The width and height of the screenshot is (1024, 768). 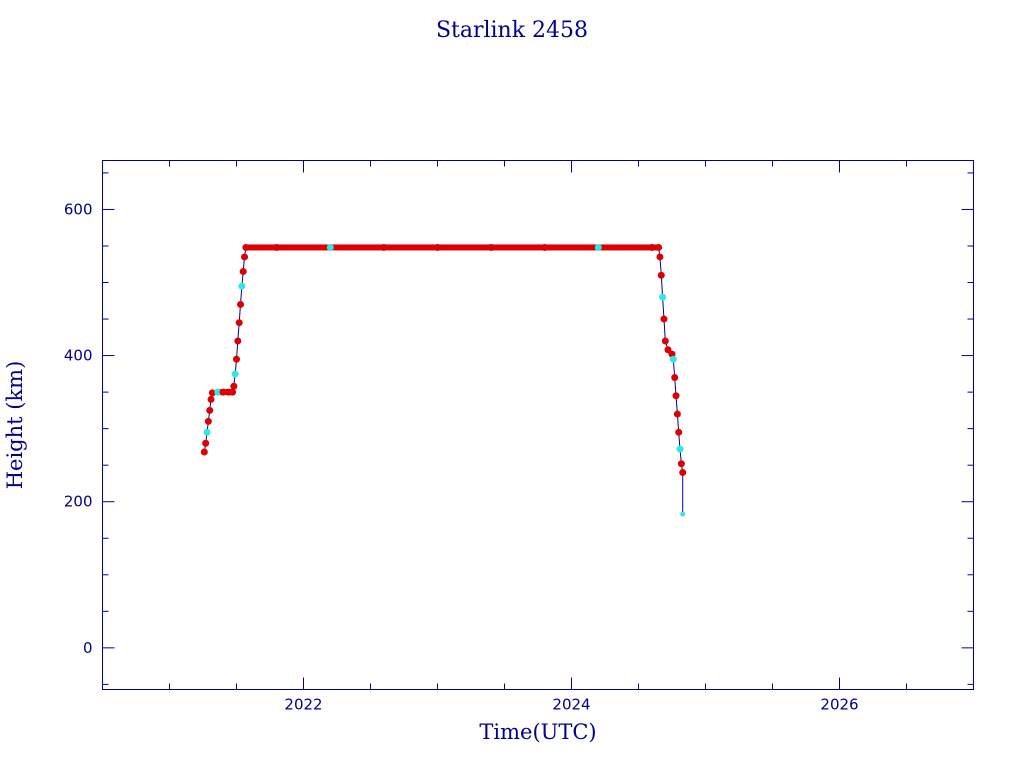 What do you see at coordinates (78, 209) in the screenshot?
I see `y-tick-label: 600` at bounding box center [78, 209].